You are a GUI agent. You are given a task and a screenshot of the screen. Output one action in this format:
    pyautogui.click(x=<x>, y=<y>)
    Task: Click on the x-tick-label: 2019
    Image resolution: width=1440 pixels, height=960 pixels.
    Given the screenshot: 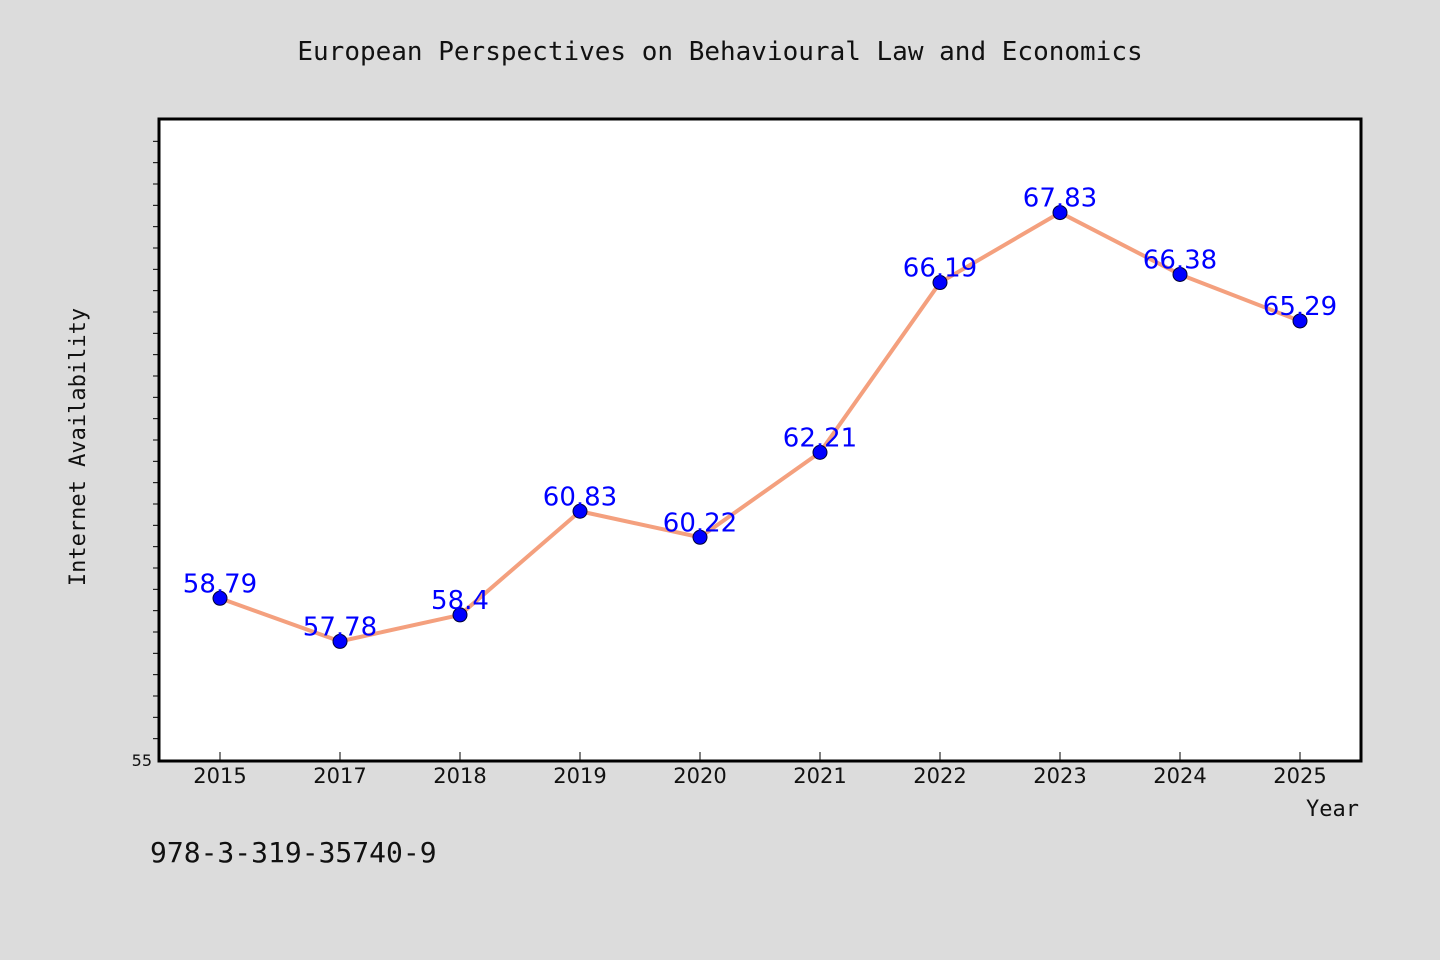 What is the action you would take?
    pyautogui.click(x=579, y=776)
    